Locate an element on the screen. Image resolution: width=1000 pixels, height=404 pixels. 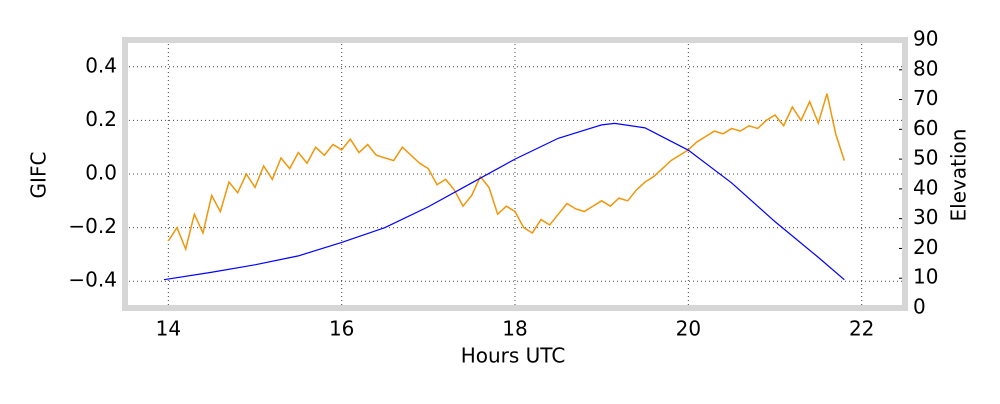
x-tick-label: 22 is located at coordinates (861, 329).